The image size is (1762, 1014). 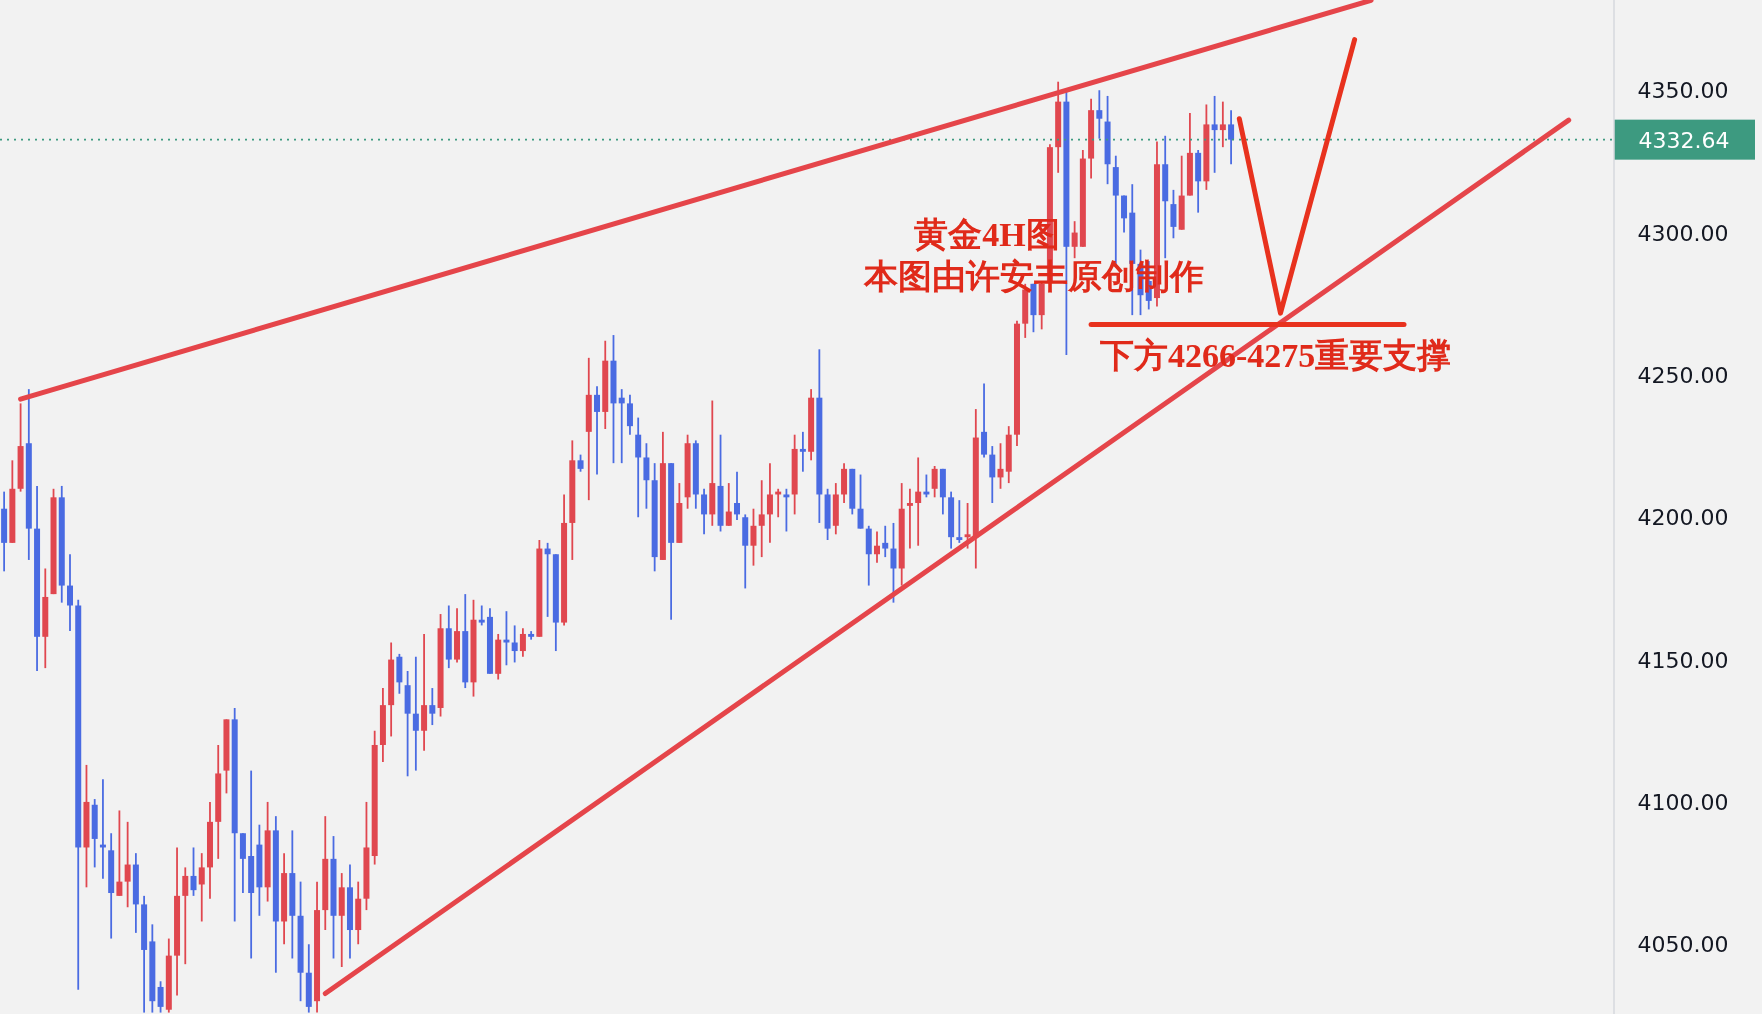 What do you see at coordinates (1683, 945) in the screenshot?
I see `y-tick-label: 4050.00` at bounding box center [1683, 945].